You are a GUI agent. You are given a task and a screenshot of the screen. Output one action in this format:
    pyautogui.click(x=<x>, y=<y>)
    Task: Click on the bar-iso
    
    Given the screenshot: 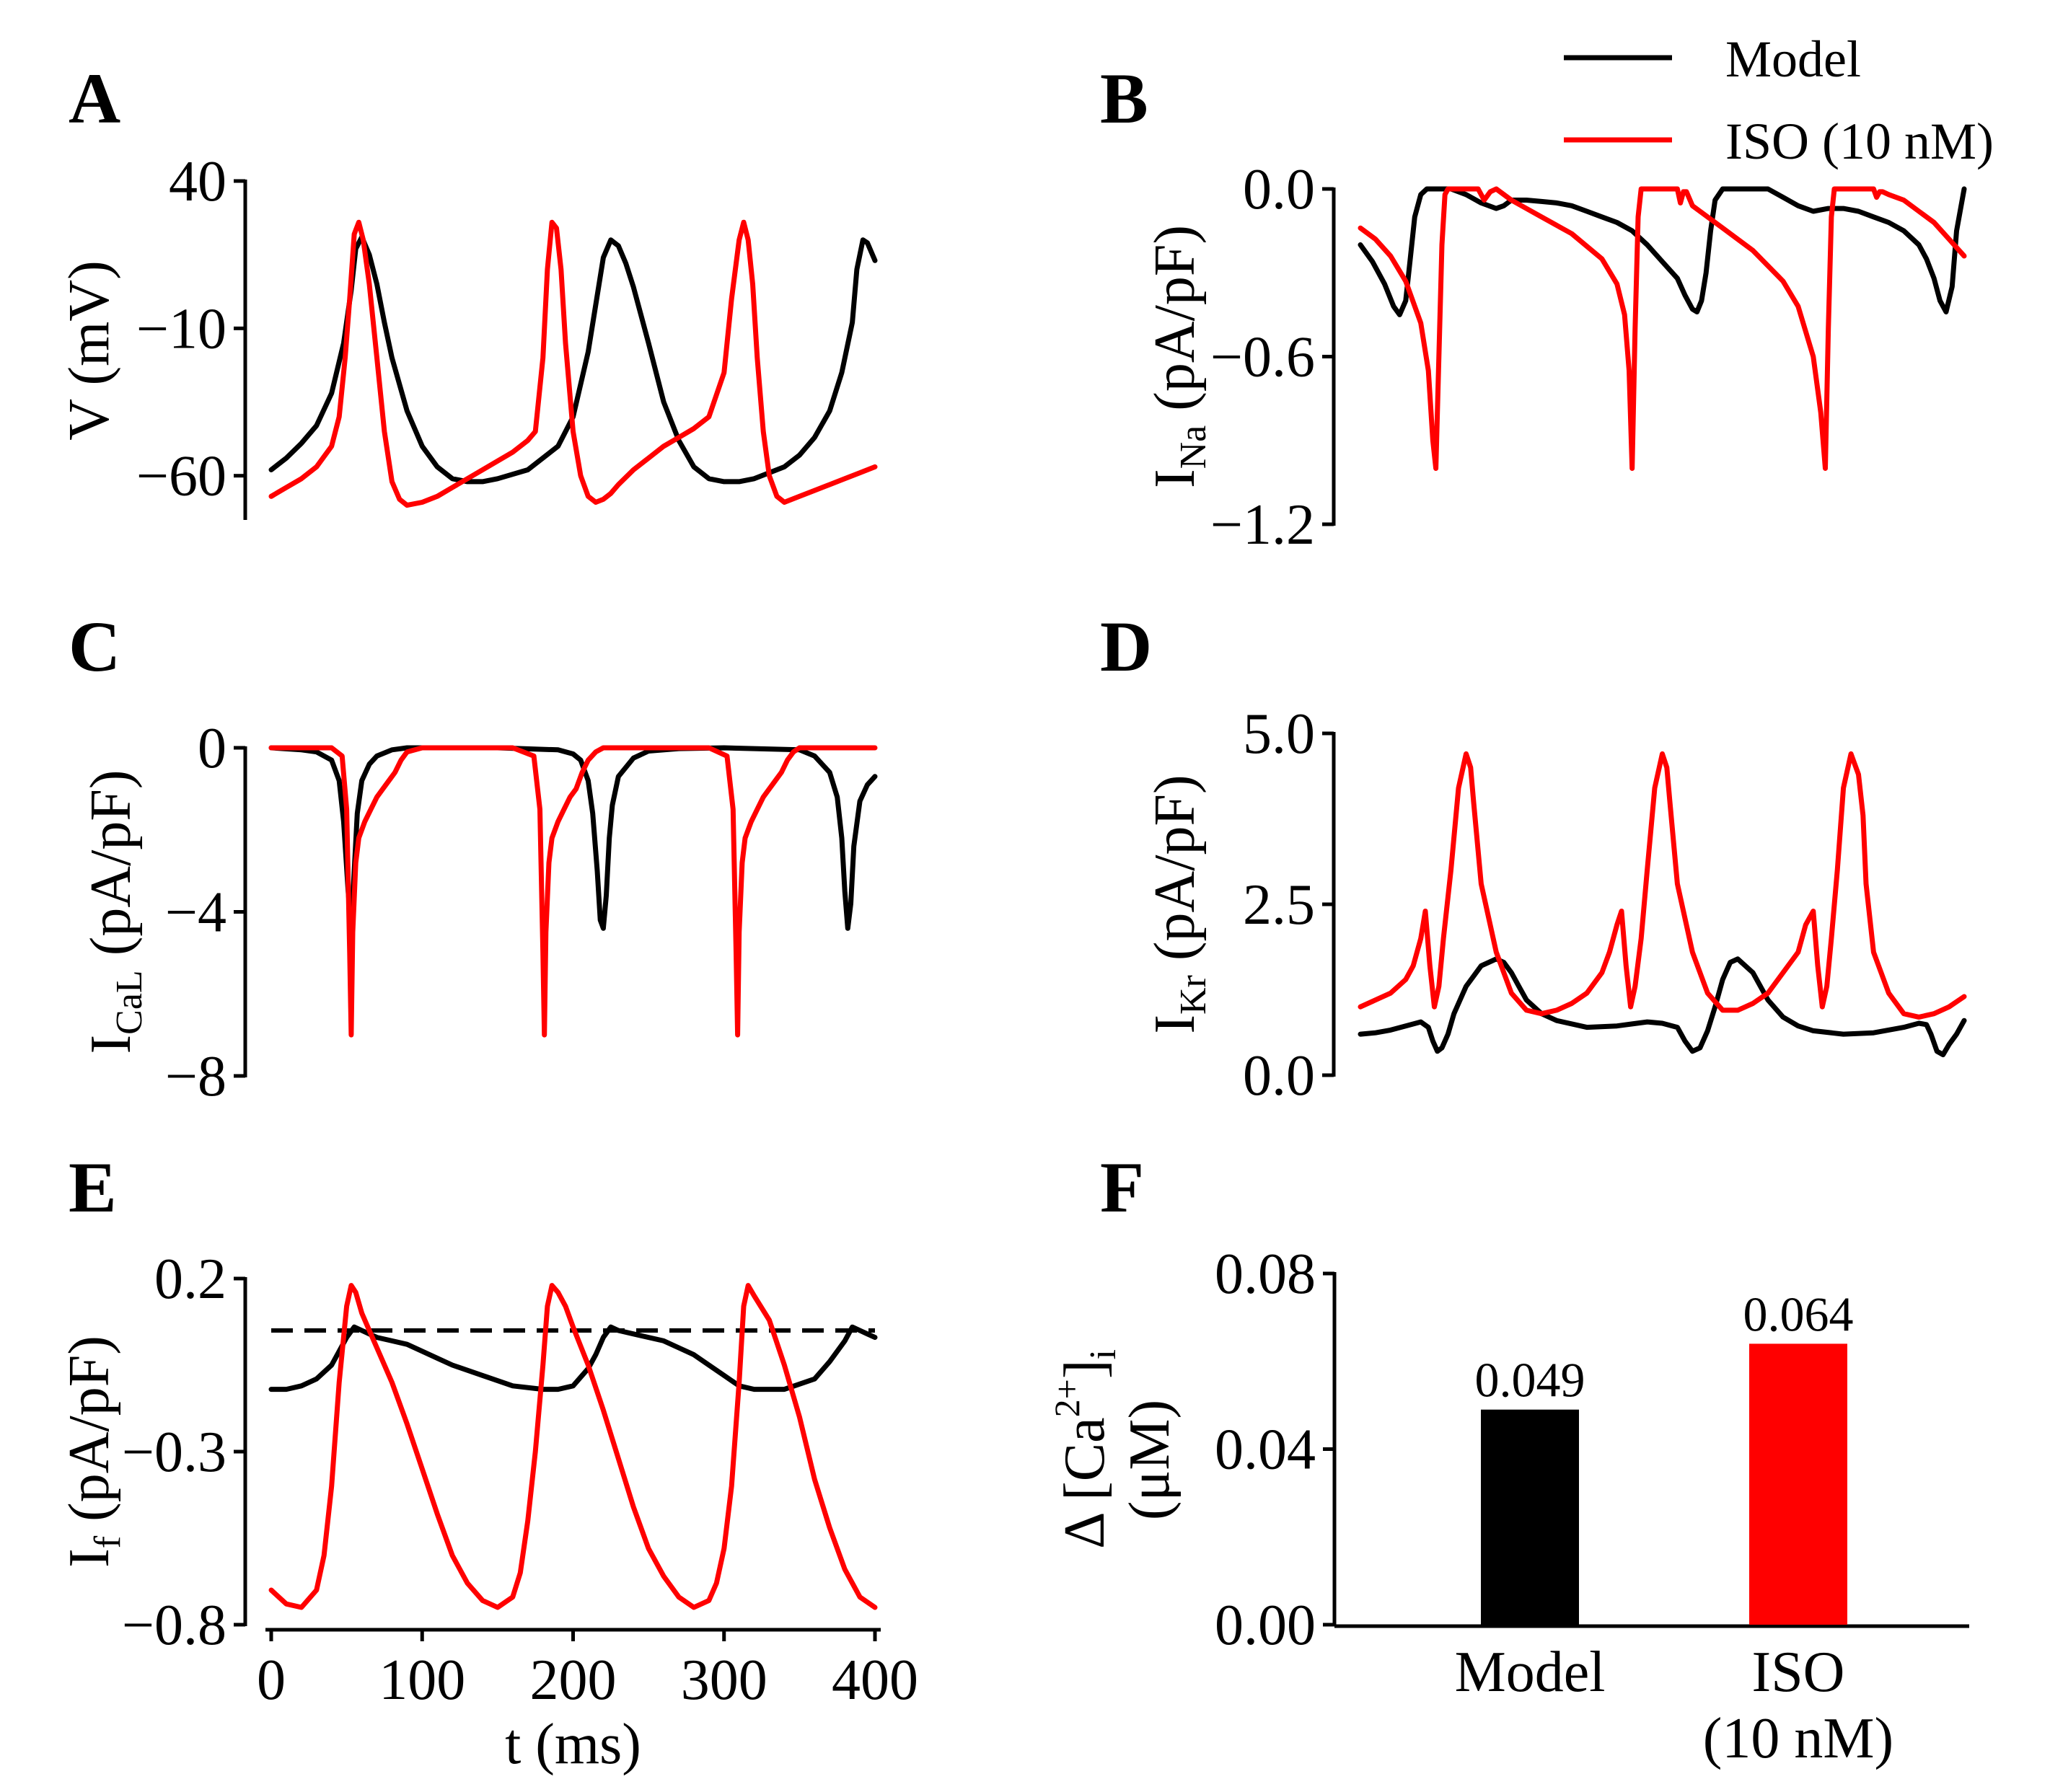 What is the action you would take?
    pyautogui.click(x=1798, y=1484)
    